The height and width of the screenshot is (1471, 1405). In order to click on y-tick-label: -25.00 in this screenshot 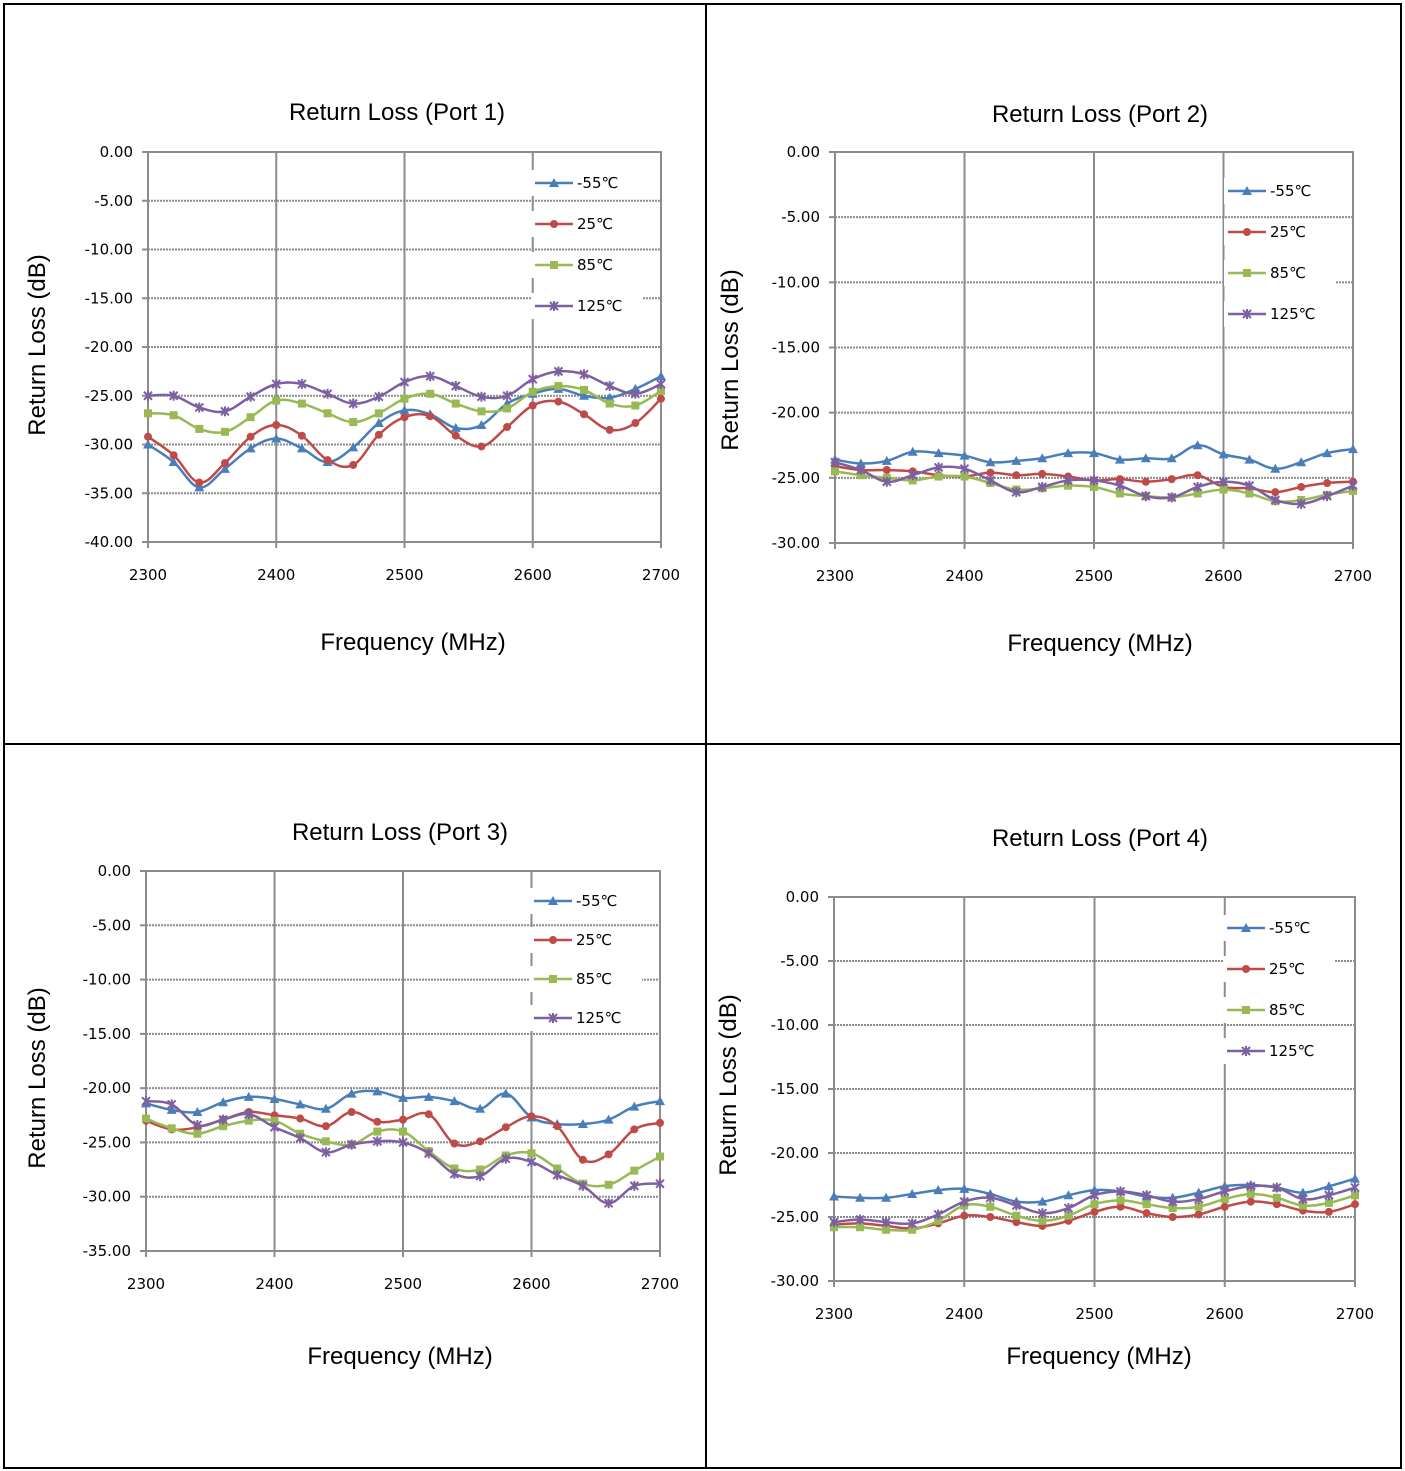, I will do `click(107, 1142)`.